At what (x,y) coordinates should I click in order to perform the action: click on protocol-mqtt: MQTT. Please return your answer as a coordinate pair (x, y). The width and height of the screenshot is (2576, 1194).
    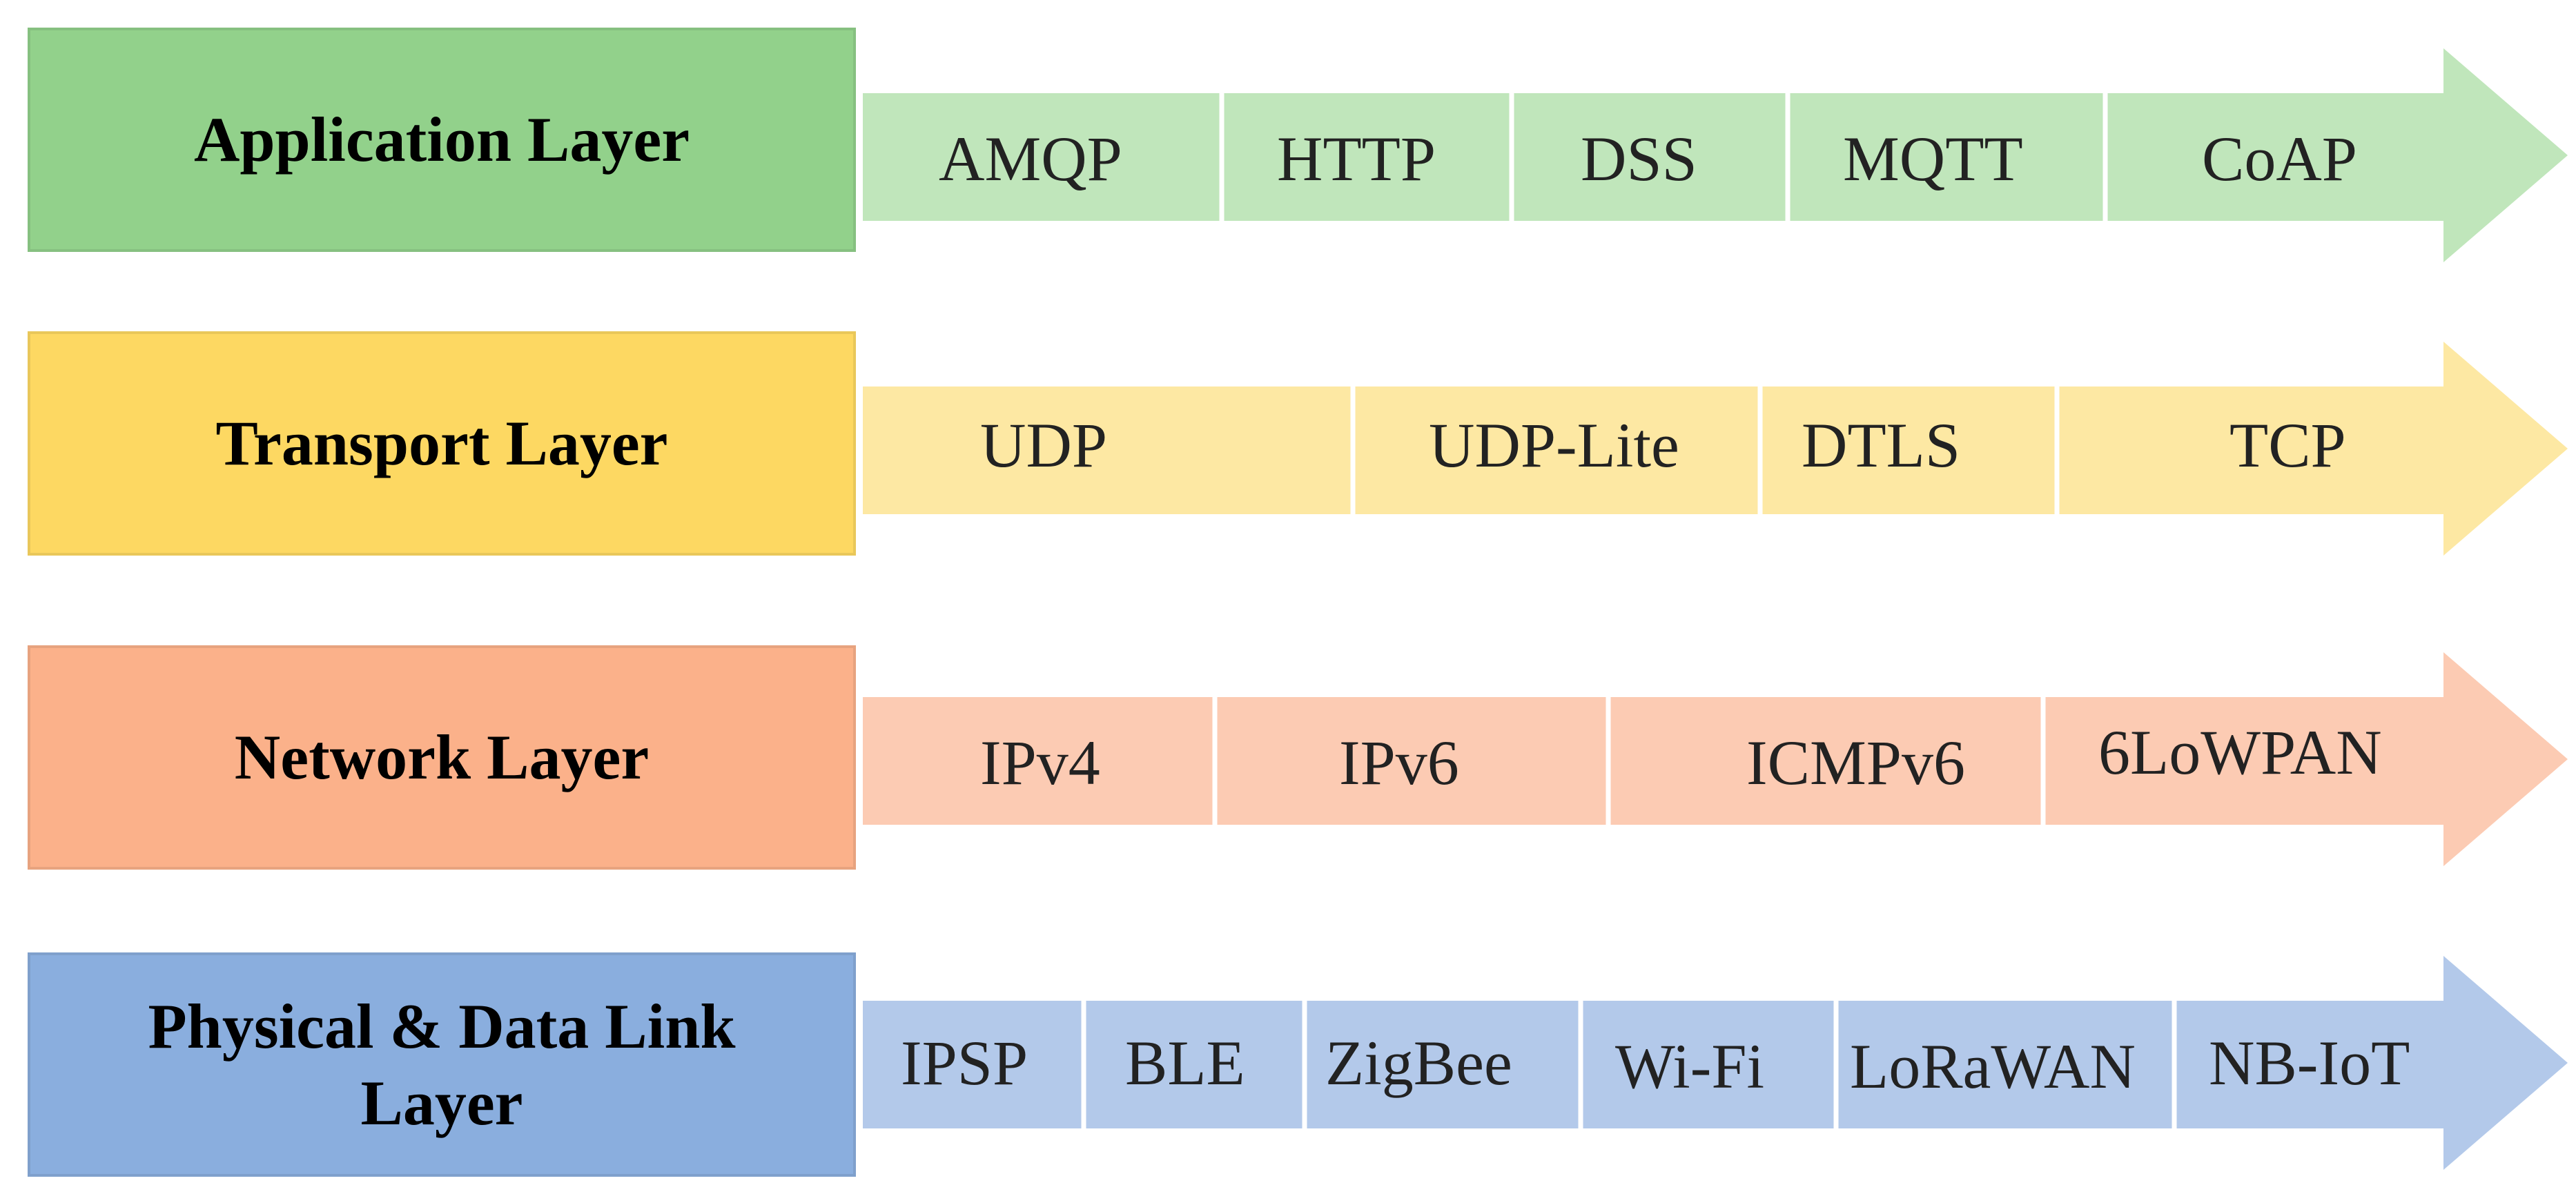
    Looking at the image, I should click on (1933, 159).